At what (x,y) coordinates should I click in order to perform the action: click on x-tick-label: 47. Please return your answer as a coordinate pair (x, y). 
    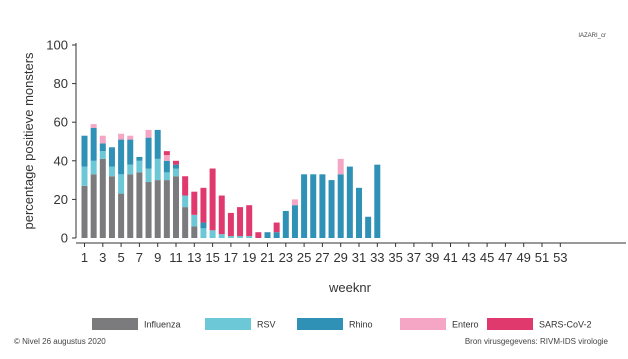
    Looking at the image, I should click on (505, 257).